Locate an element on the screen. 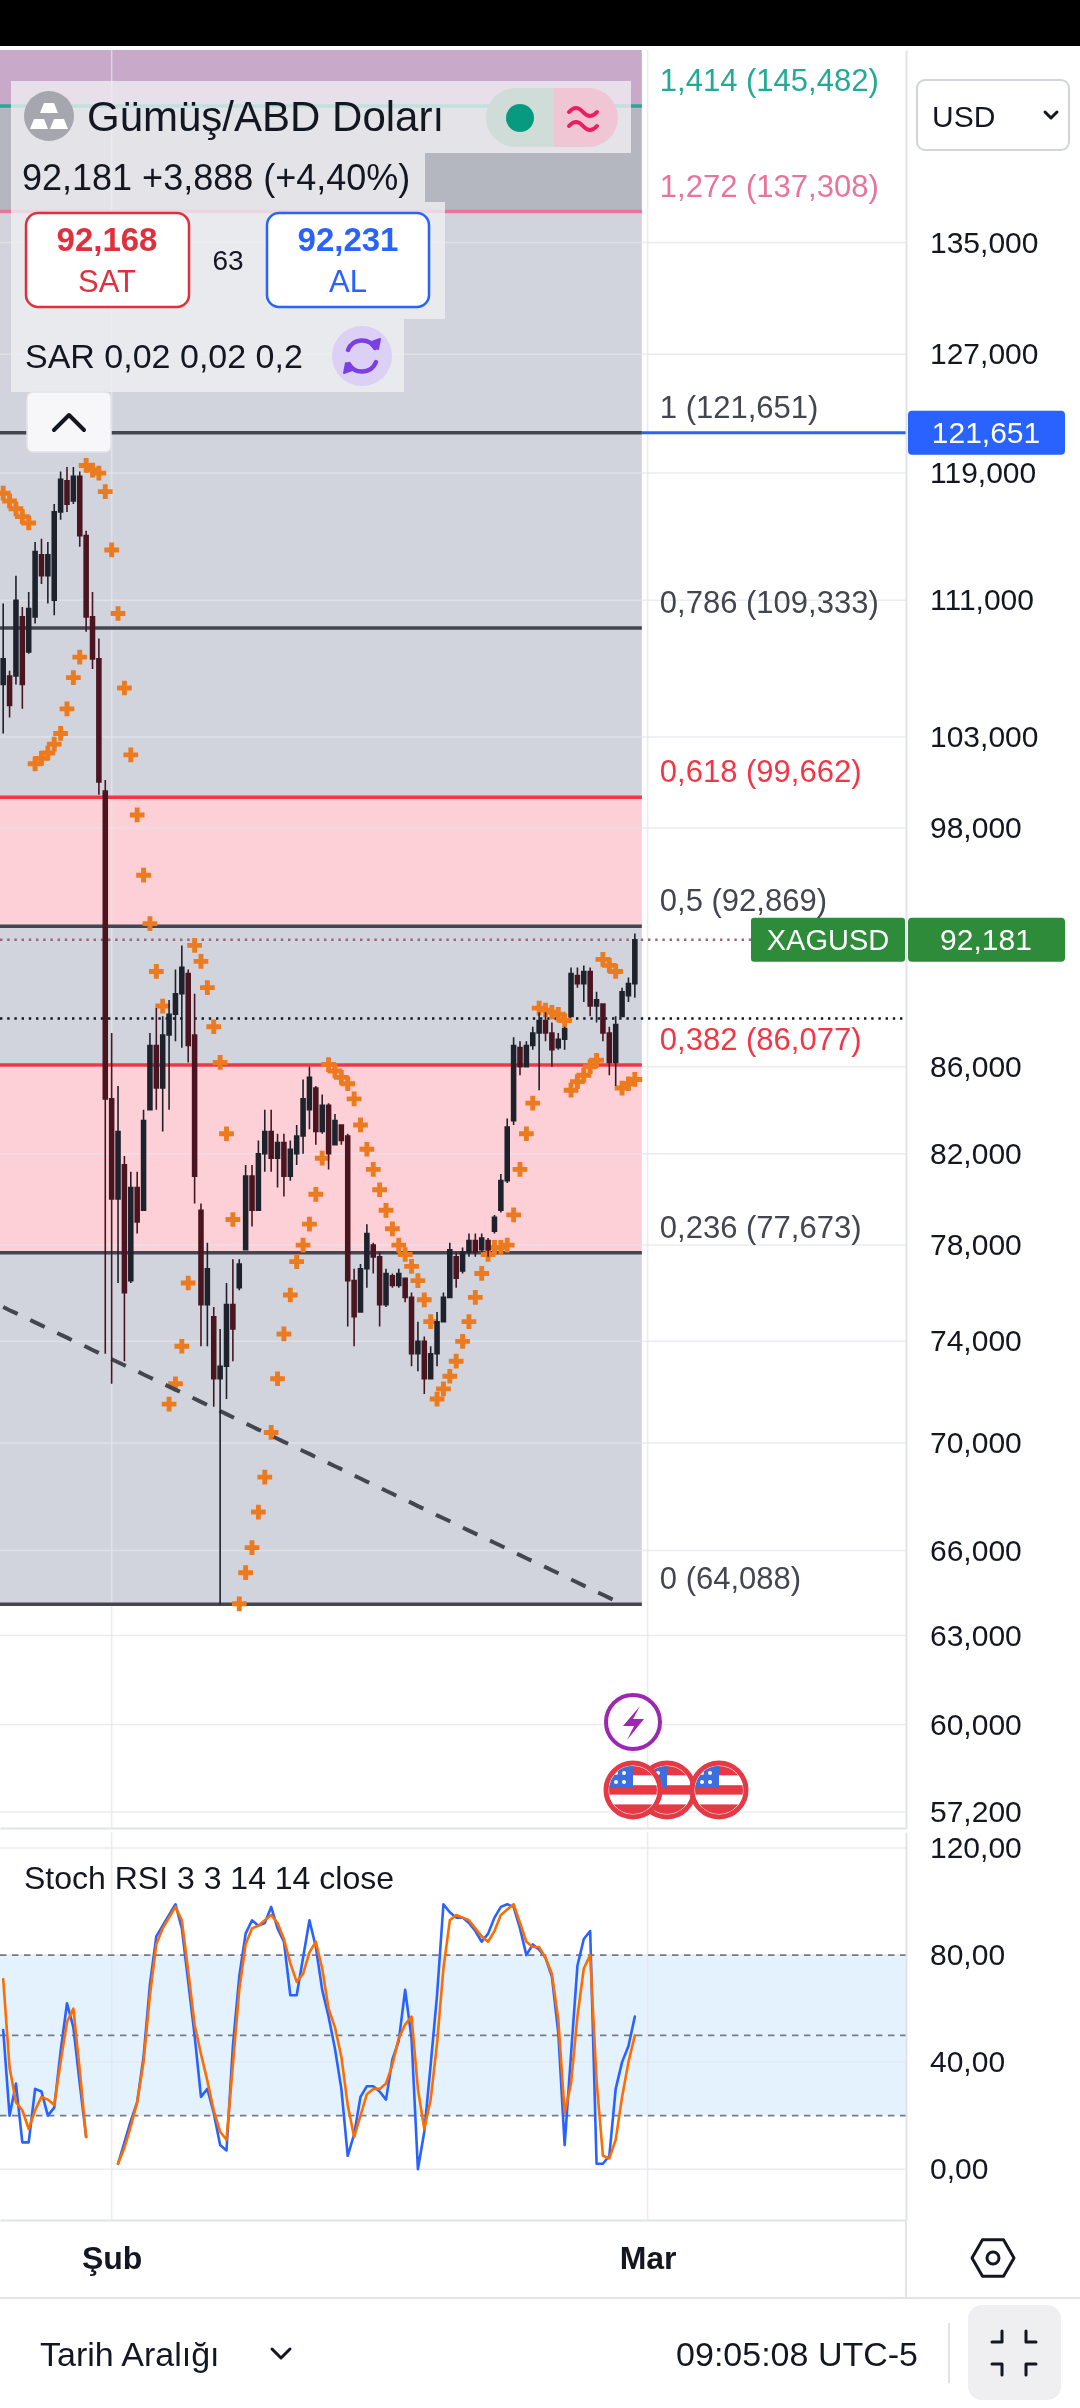 The height and width of the screenshot is (2408, 1080). y-tick-label: 119,000 is located at coordinates (983, 473).